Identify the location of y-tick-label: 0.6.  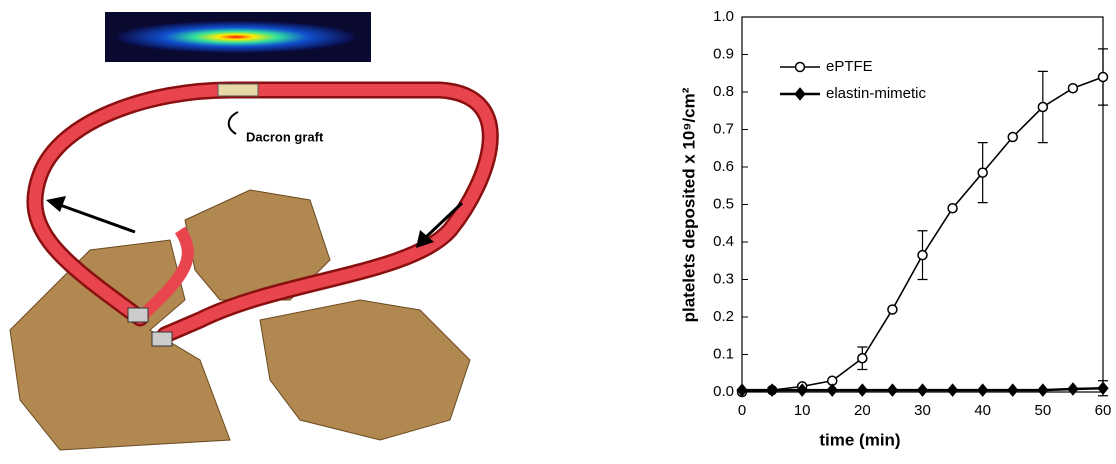
(723, 166).